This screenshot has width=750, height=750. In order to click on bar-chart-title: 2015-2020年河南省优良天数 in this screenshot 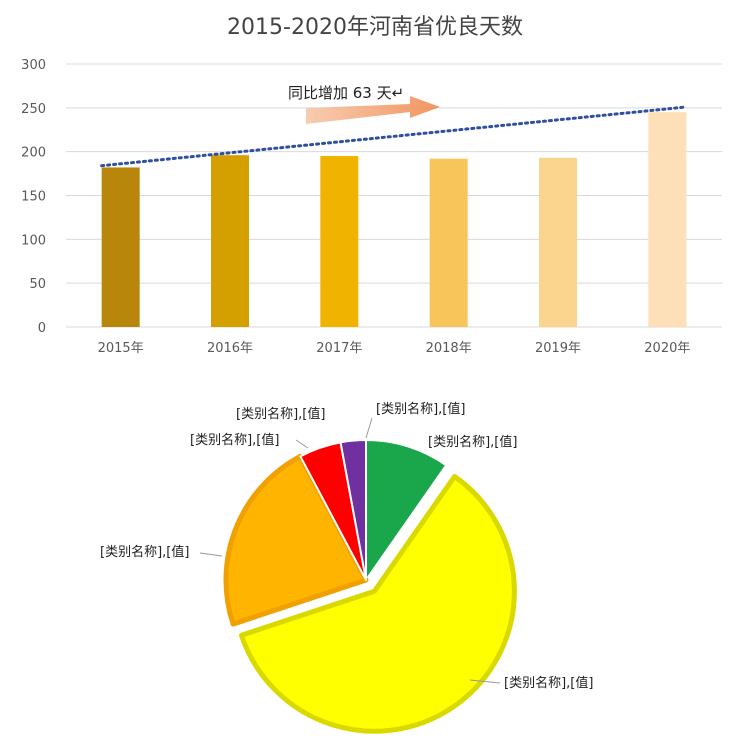, I will do `click(375, 27)`.